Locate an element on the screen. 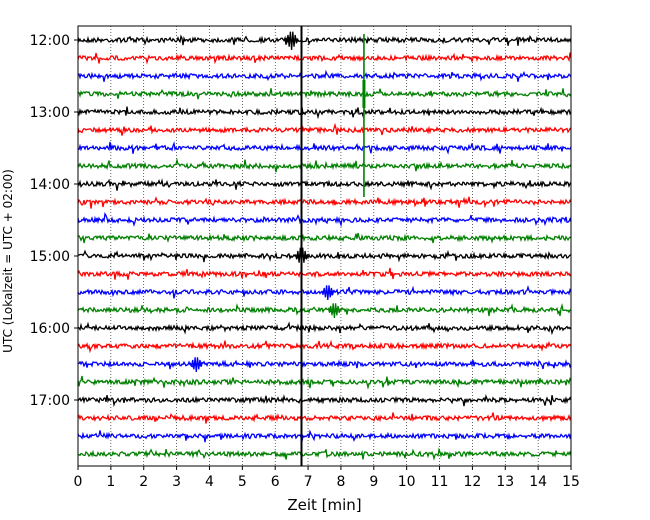 Image resolution: width=650 pixels, height=520 pixels. y-tick-label: 13:00 is located at coordinates (50, 113).